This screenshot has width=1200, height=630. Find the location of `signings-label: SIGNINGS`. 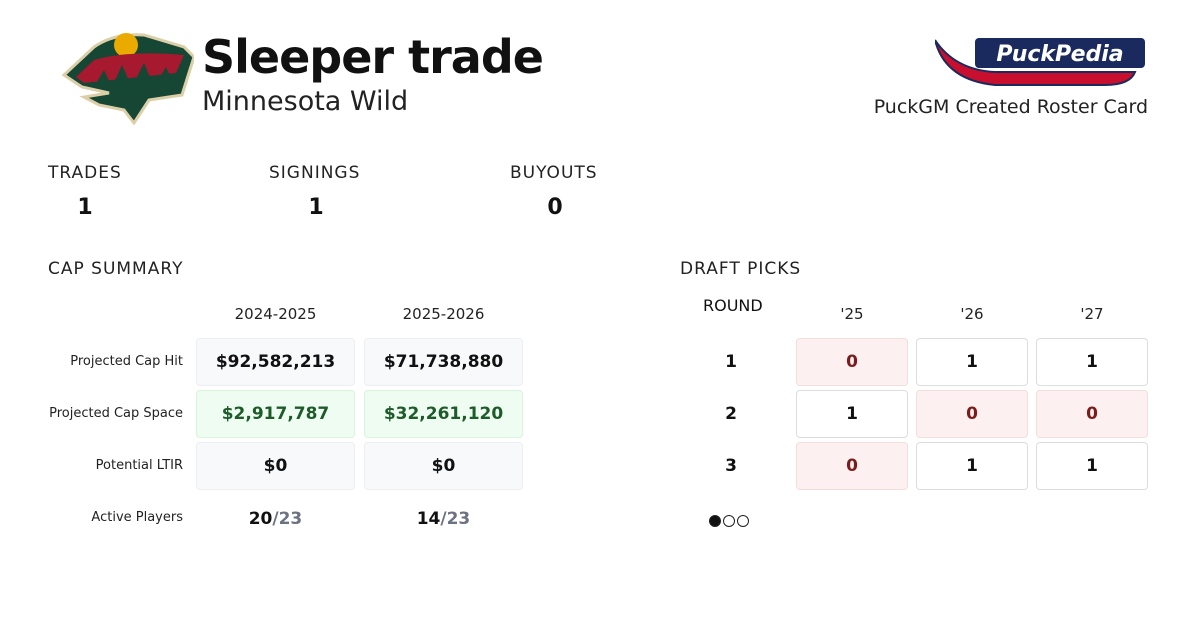

signings-label: SIGNINGS is located at coordinates (315, 173).